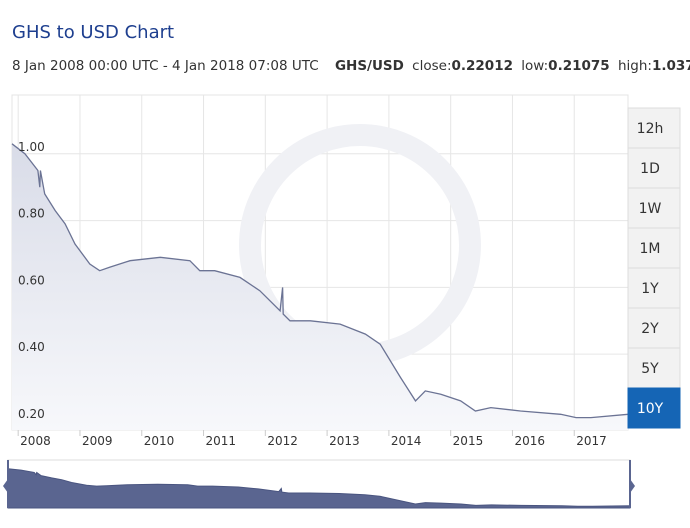 Image resolution: width=690 pixels, height=528 pixels. I want to click on x-tick-label: 2014, so click(406, 441).